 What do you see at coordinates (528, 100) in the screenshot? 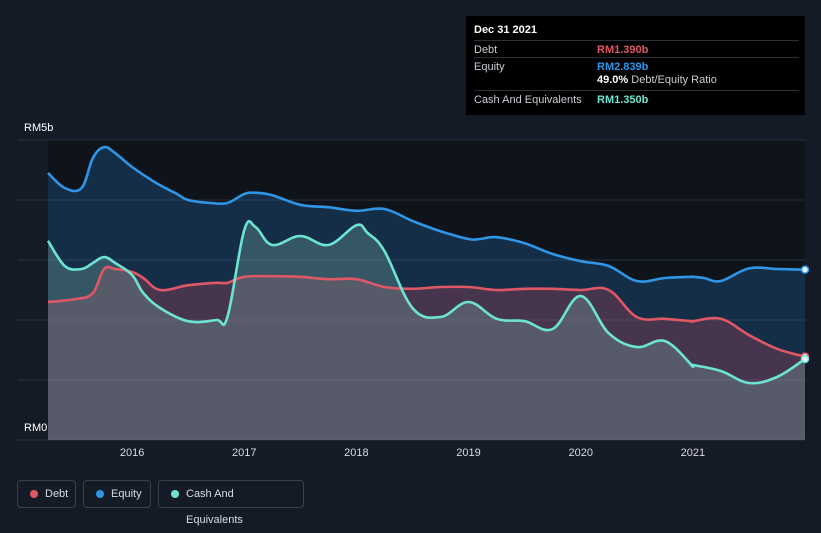
I see `tooltip-cash-label: Cash And Equivalents` at bounding box center [528, 100].